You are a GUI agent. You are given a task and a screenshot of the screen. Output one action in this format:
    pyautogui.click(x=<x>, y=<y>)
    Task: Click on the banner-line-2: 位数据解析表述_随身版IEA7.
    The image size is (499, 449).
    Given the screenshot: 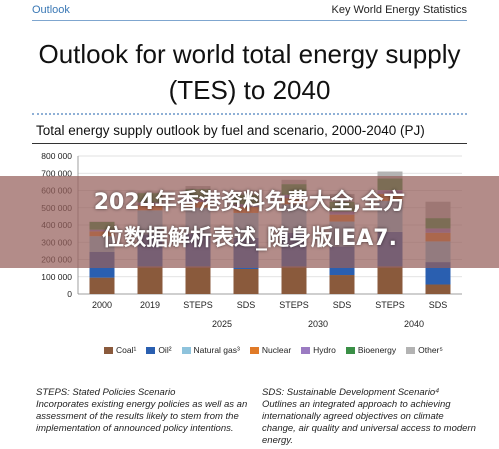 What is the action you would take?
    pyautogui.click(x=249, y=238)
    